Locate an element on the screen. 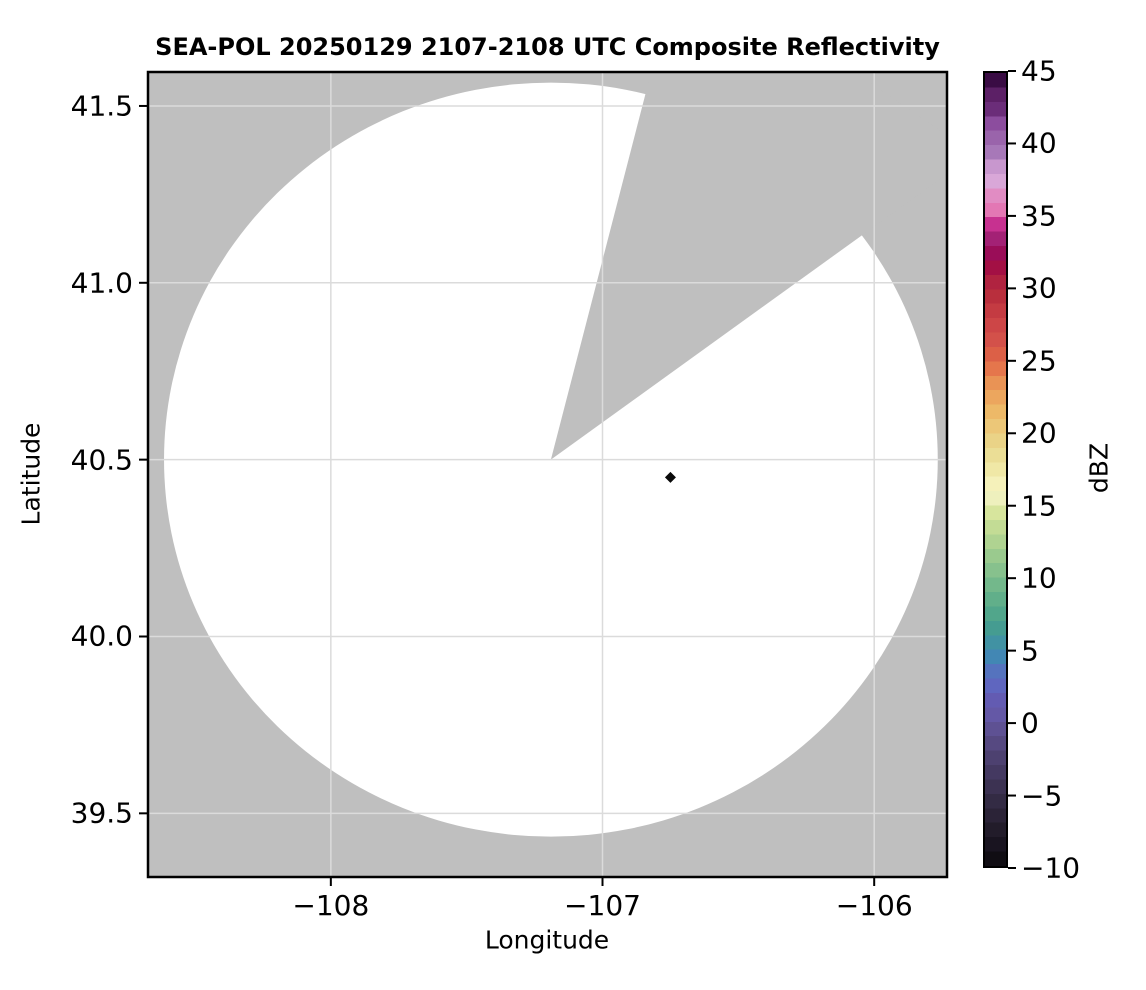 The image size is (1146, 990). y-tick-label: 40.5 is located at coordinates (101, 460).